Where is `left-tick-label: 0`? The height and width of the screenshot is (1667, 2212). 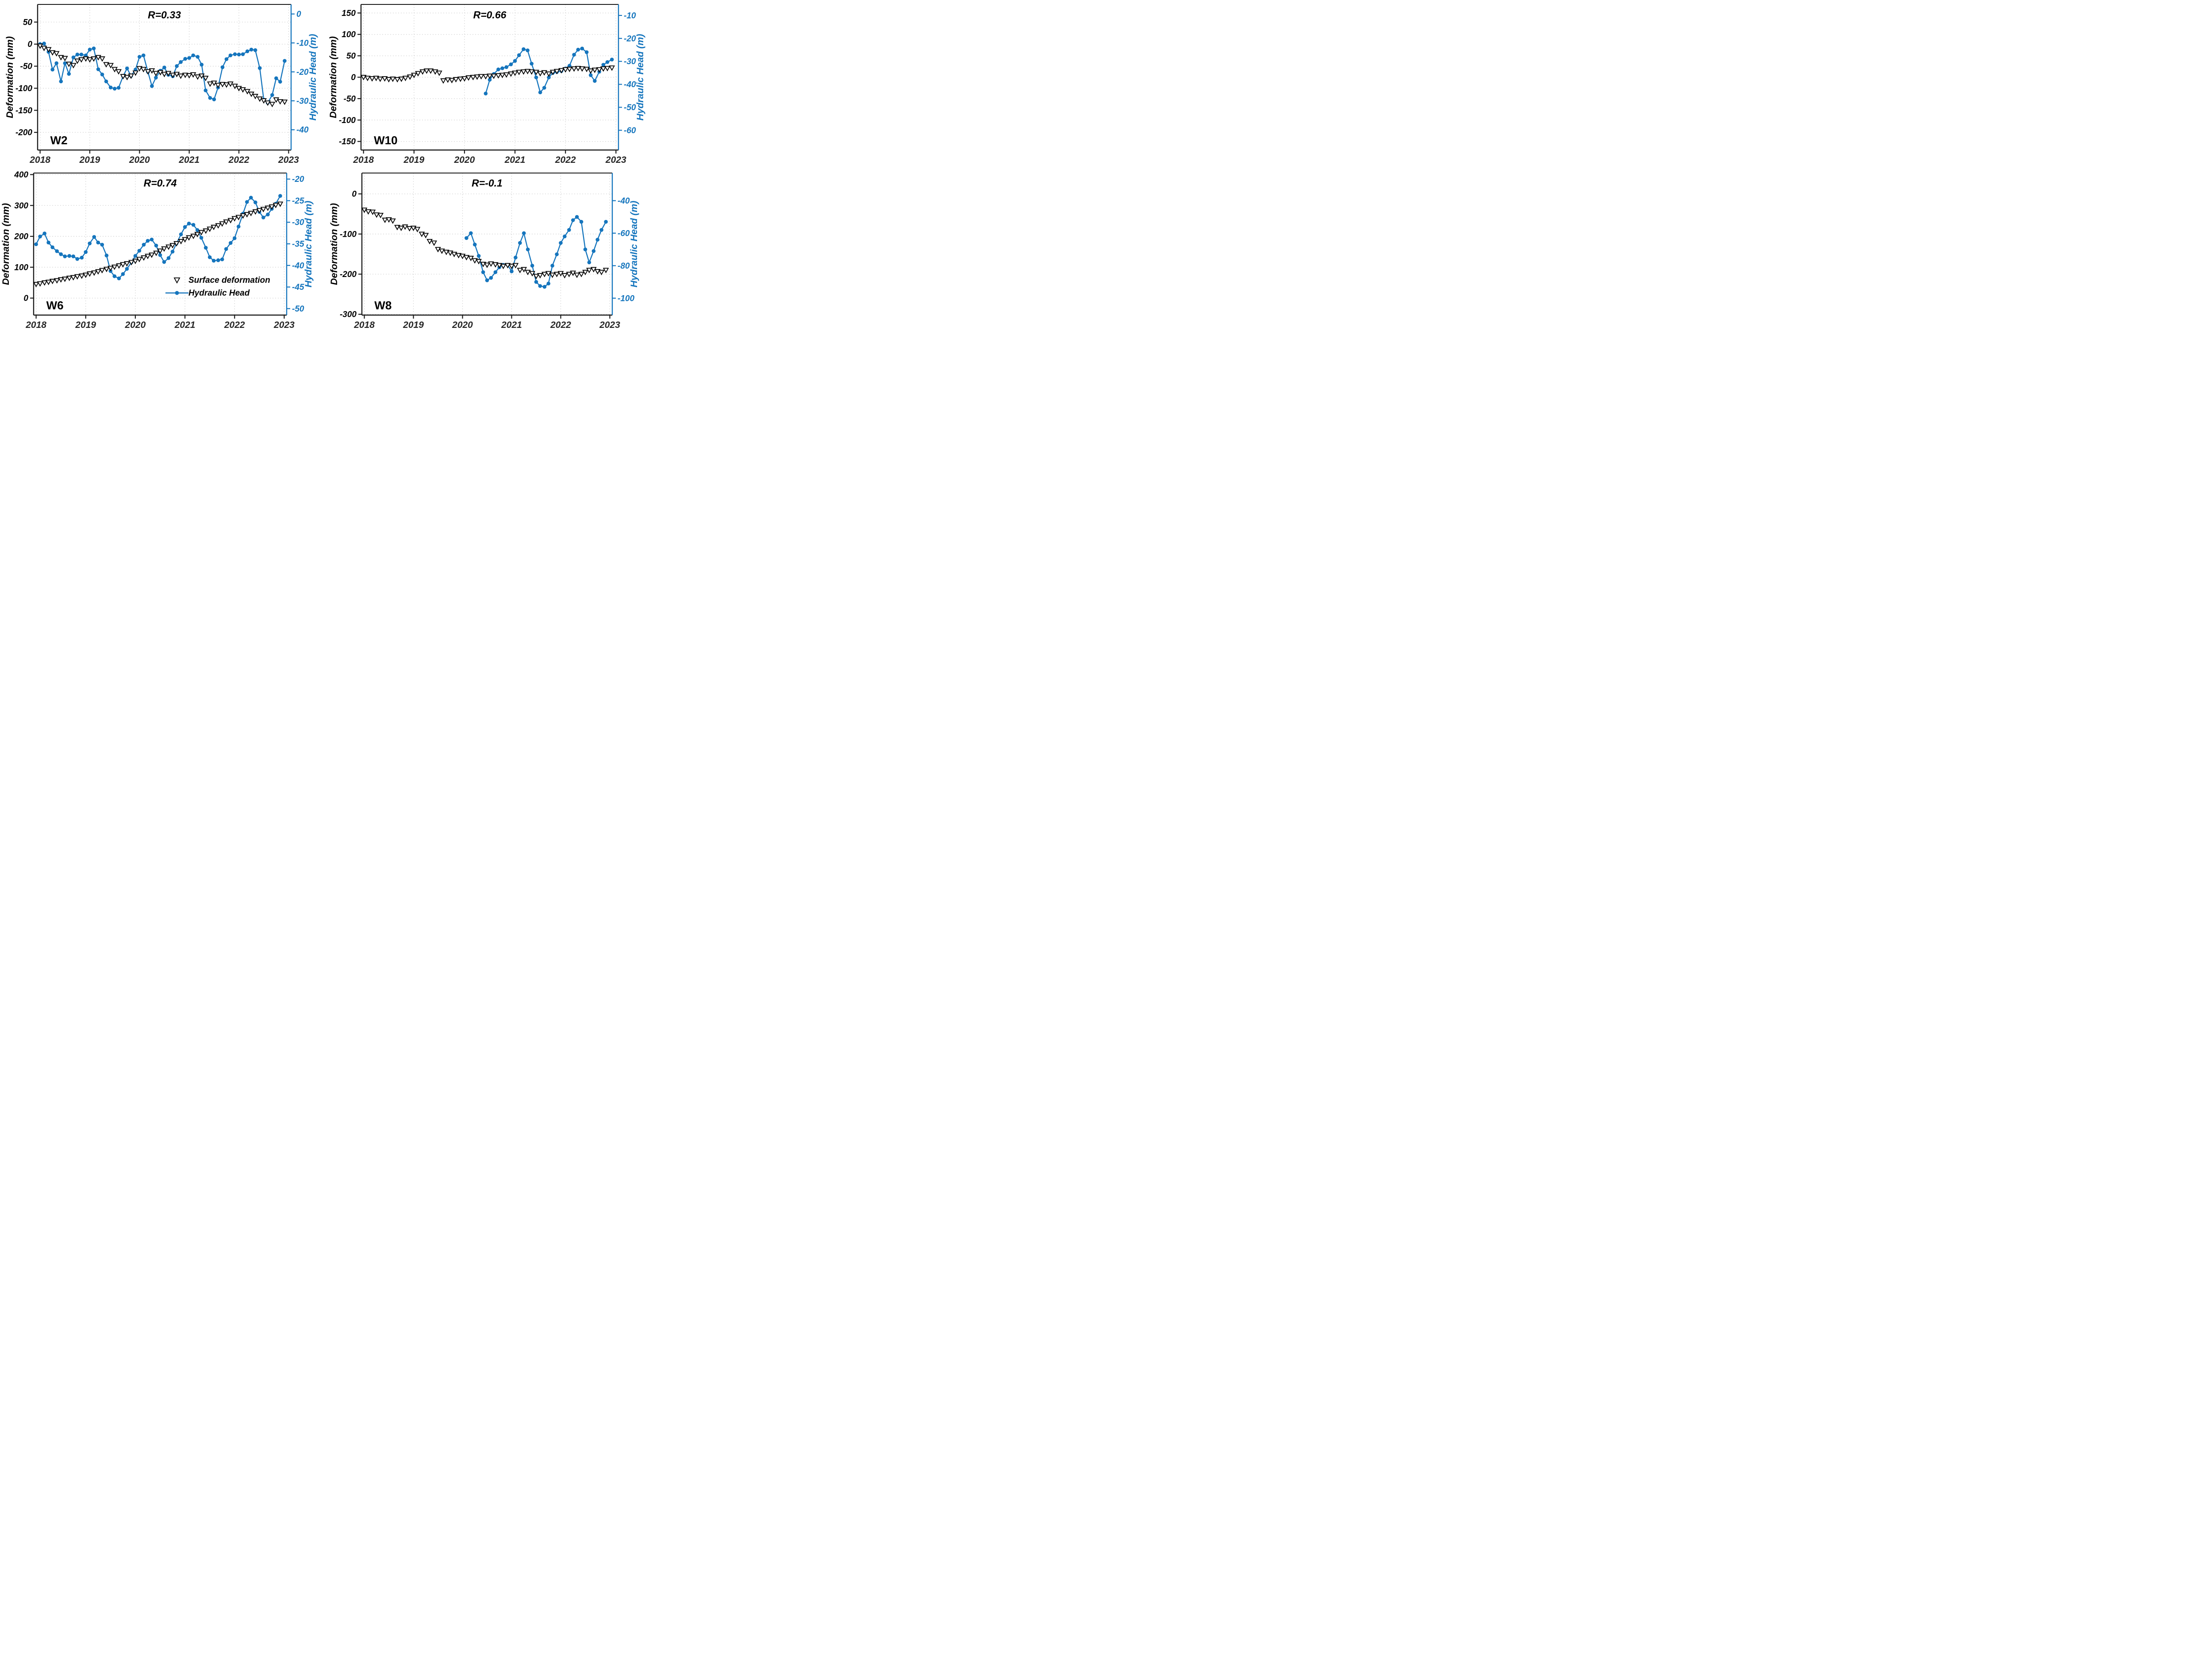
left-tick-label: 0 is located at coordinates (353, 77).